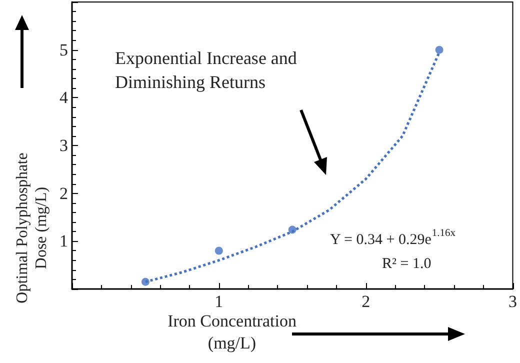 Image resolution: width=520 pixels, height=363 pixels. What do you see at coordinates (64, 50) in the screenshot?
I see `y-tick-label: 5` at bounding box center [64, 50].